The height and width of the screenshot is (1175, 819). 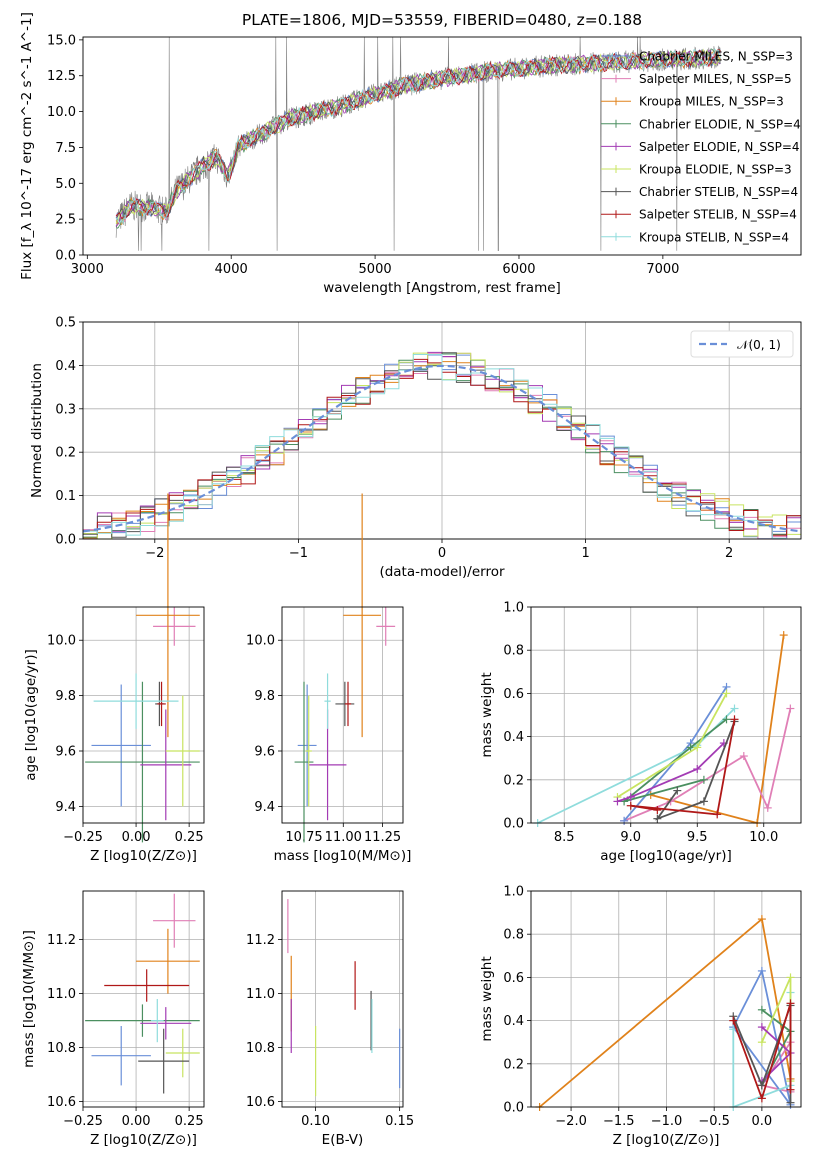 What do you see at coordinates (375, 269) in the screenshot?
I see `x-tick-label: 5000` at bounding box center [375, 269].